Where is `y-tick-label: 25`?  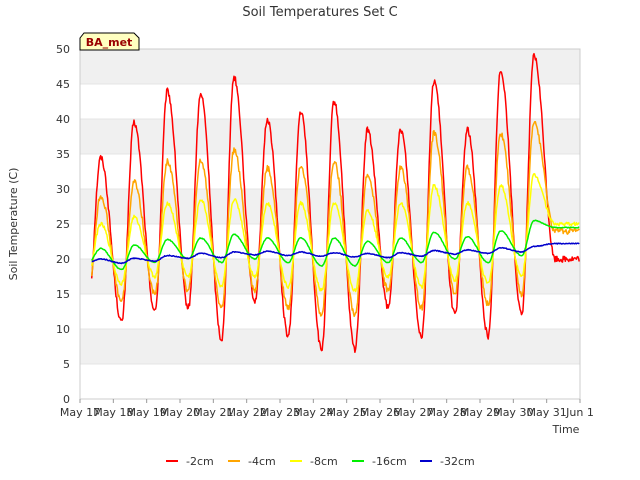 y-tick-label: 25 is located at coordinates (63, 224).